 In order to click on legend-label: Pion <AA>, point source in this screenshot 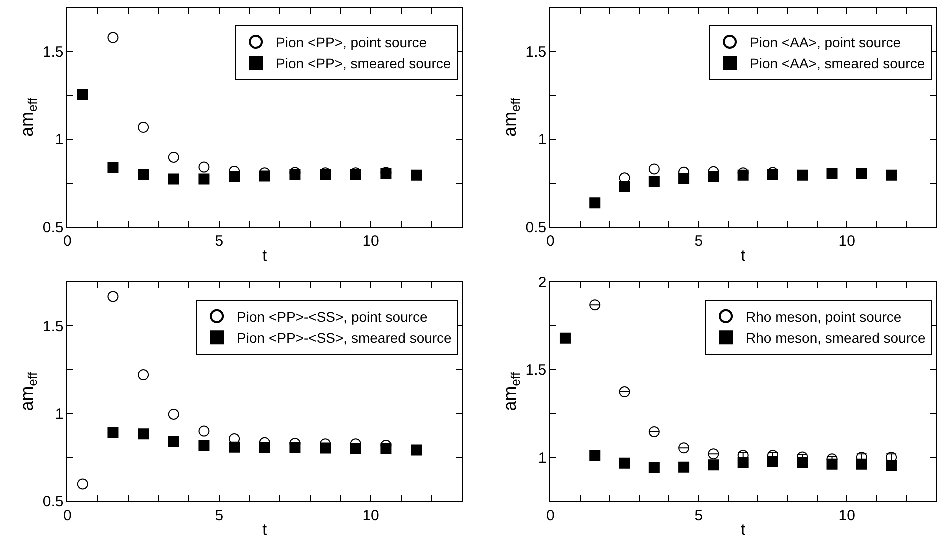, I will do `click(826, 42)`.